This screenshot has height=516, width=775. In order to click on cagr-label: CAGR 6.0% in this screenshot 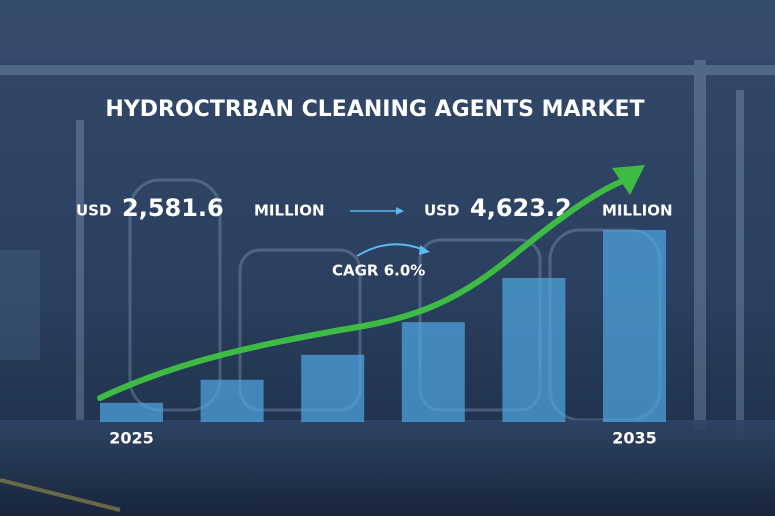, I will do `click(378, 271)`.